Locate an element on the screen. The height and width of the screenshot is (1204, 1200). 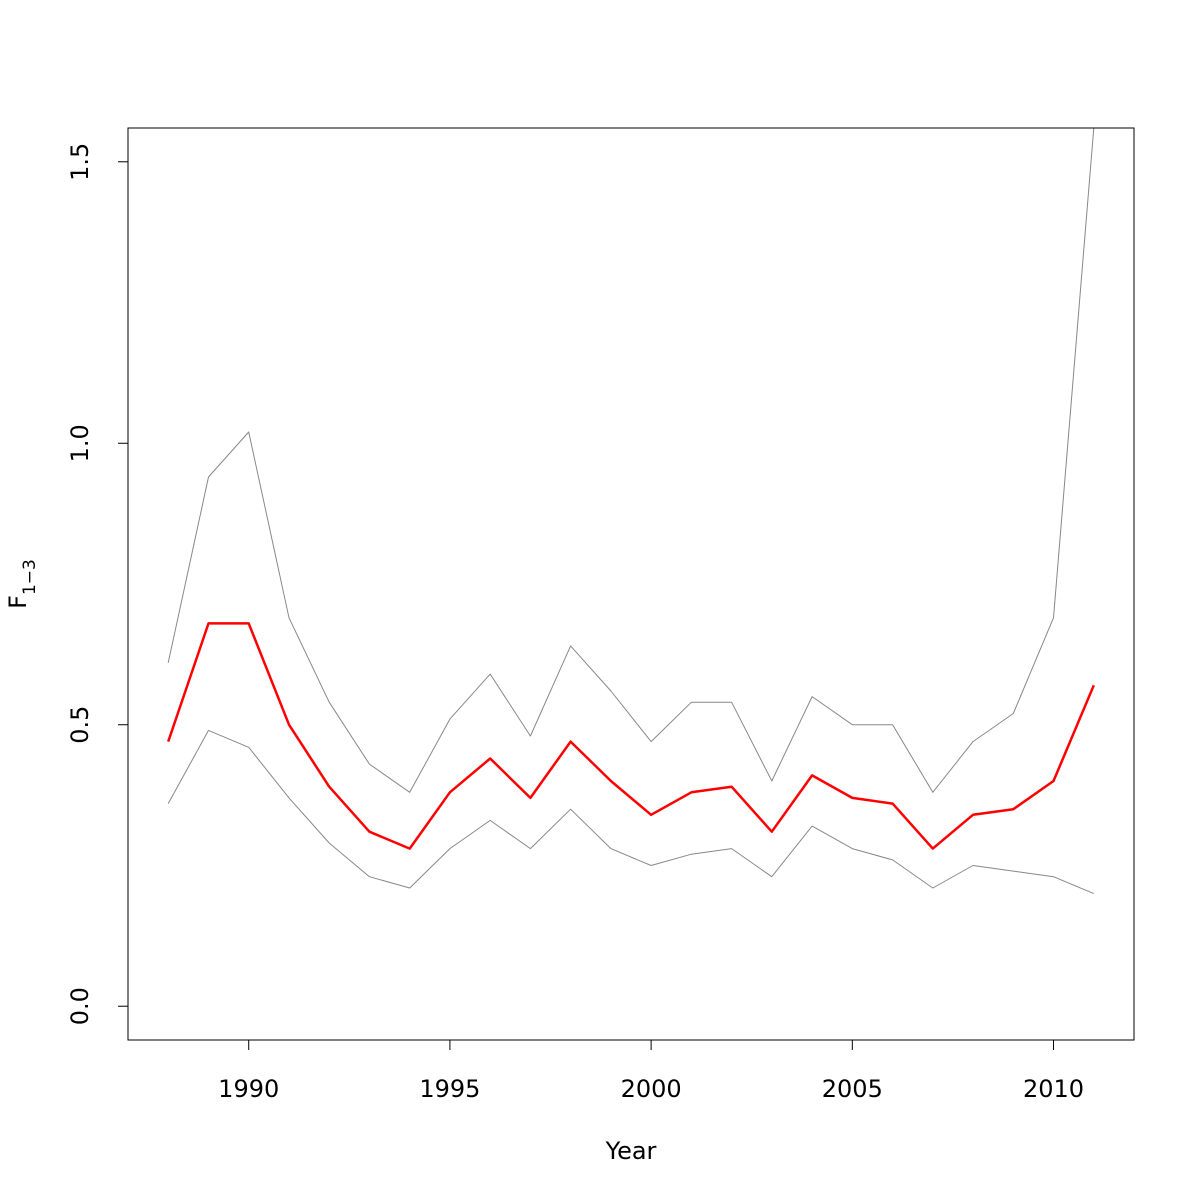
x-tick-label: 2000 is located at coordinates (651, 1089).